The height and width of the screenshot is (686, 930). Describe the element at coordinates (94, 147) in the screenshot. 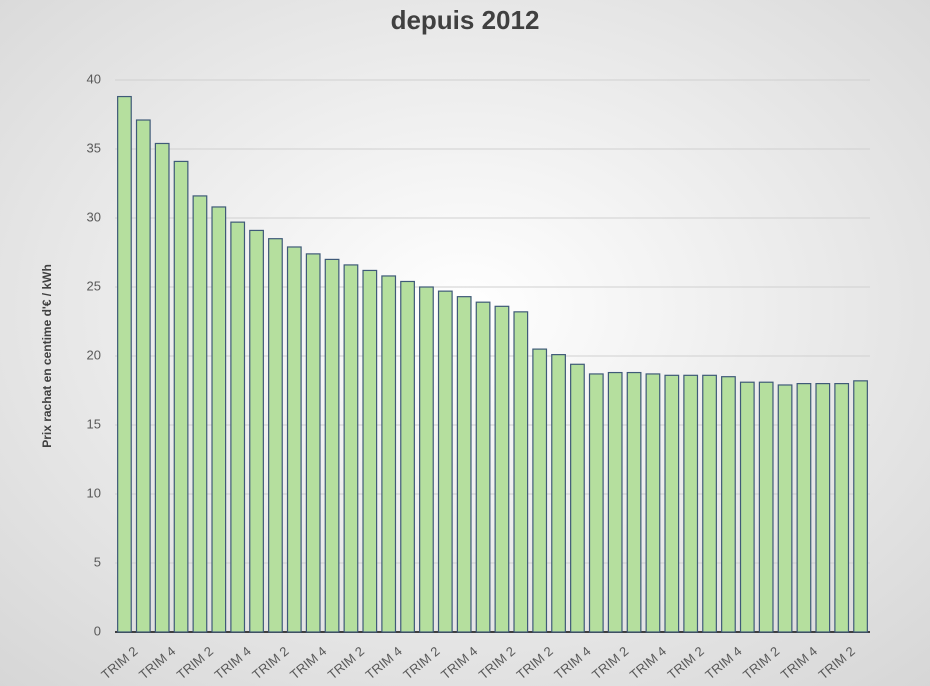

I see `y-tick-label: 35` at that location.